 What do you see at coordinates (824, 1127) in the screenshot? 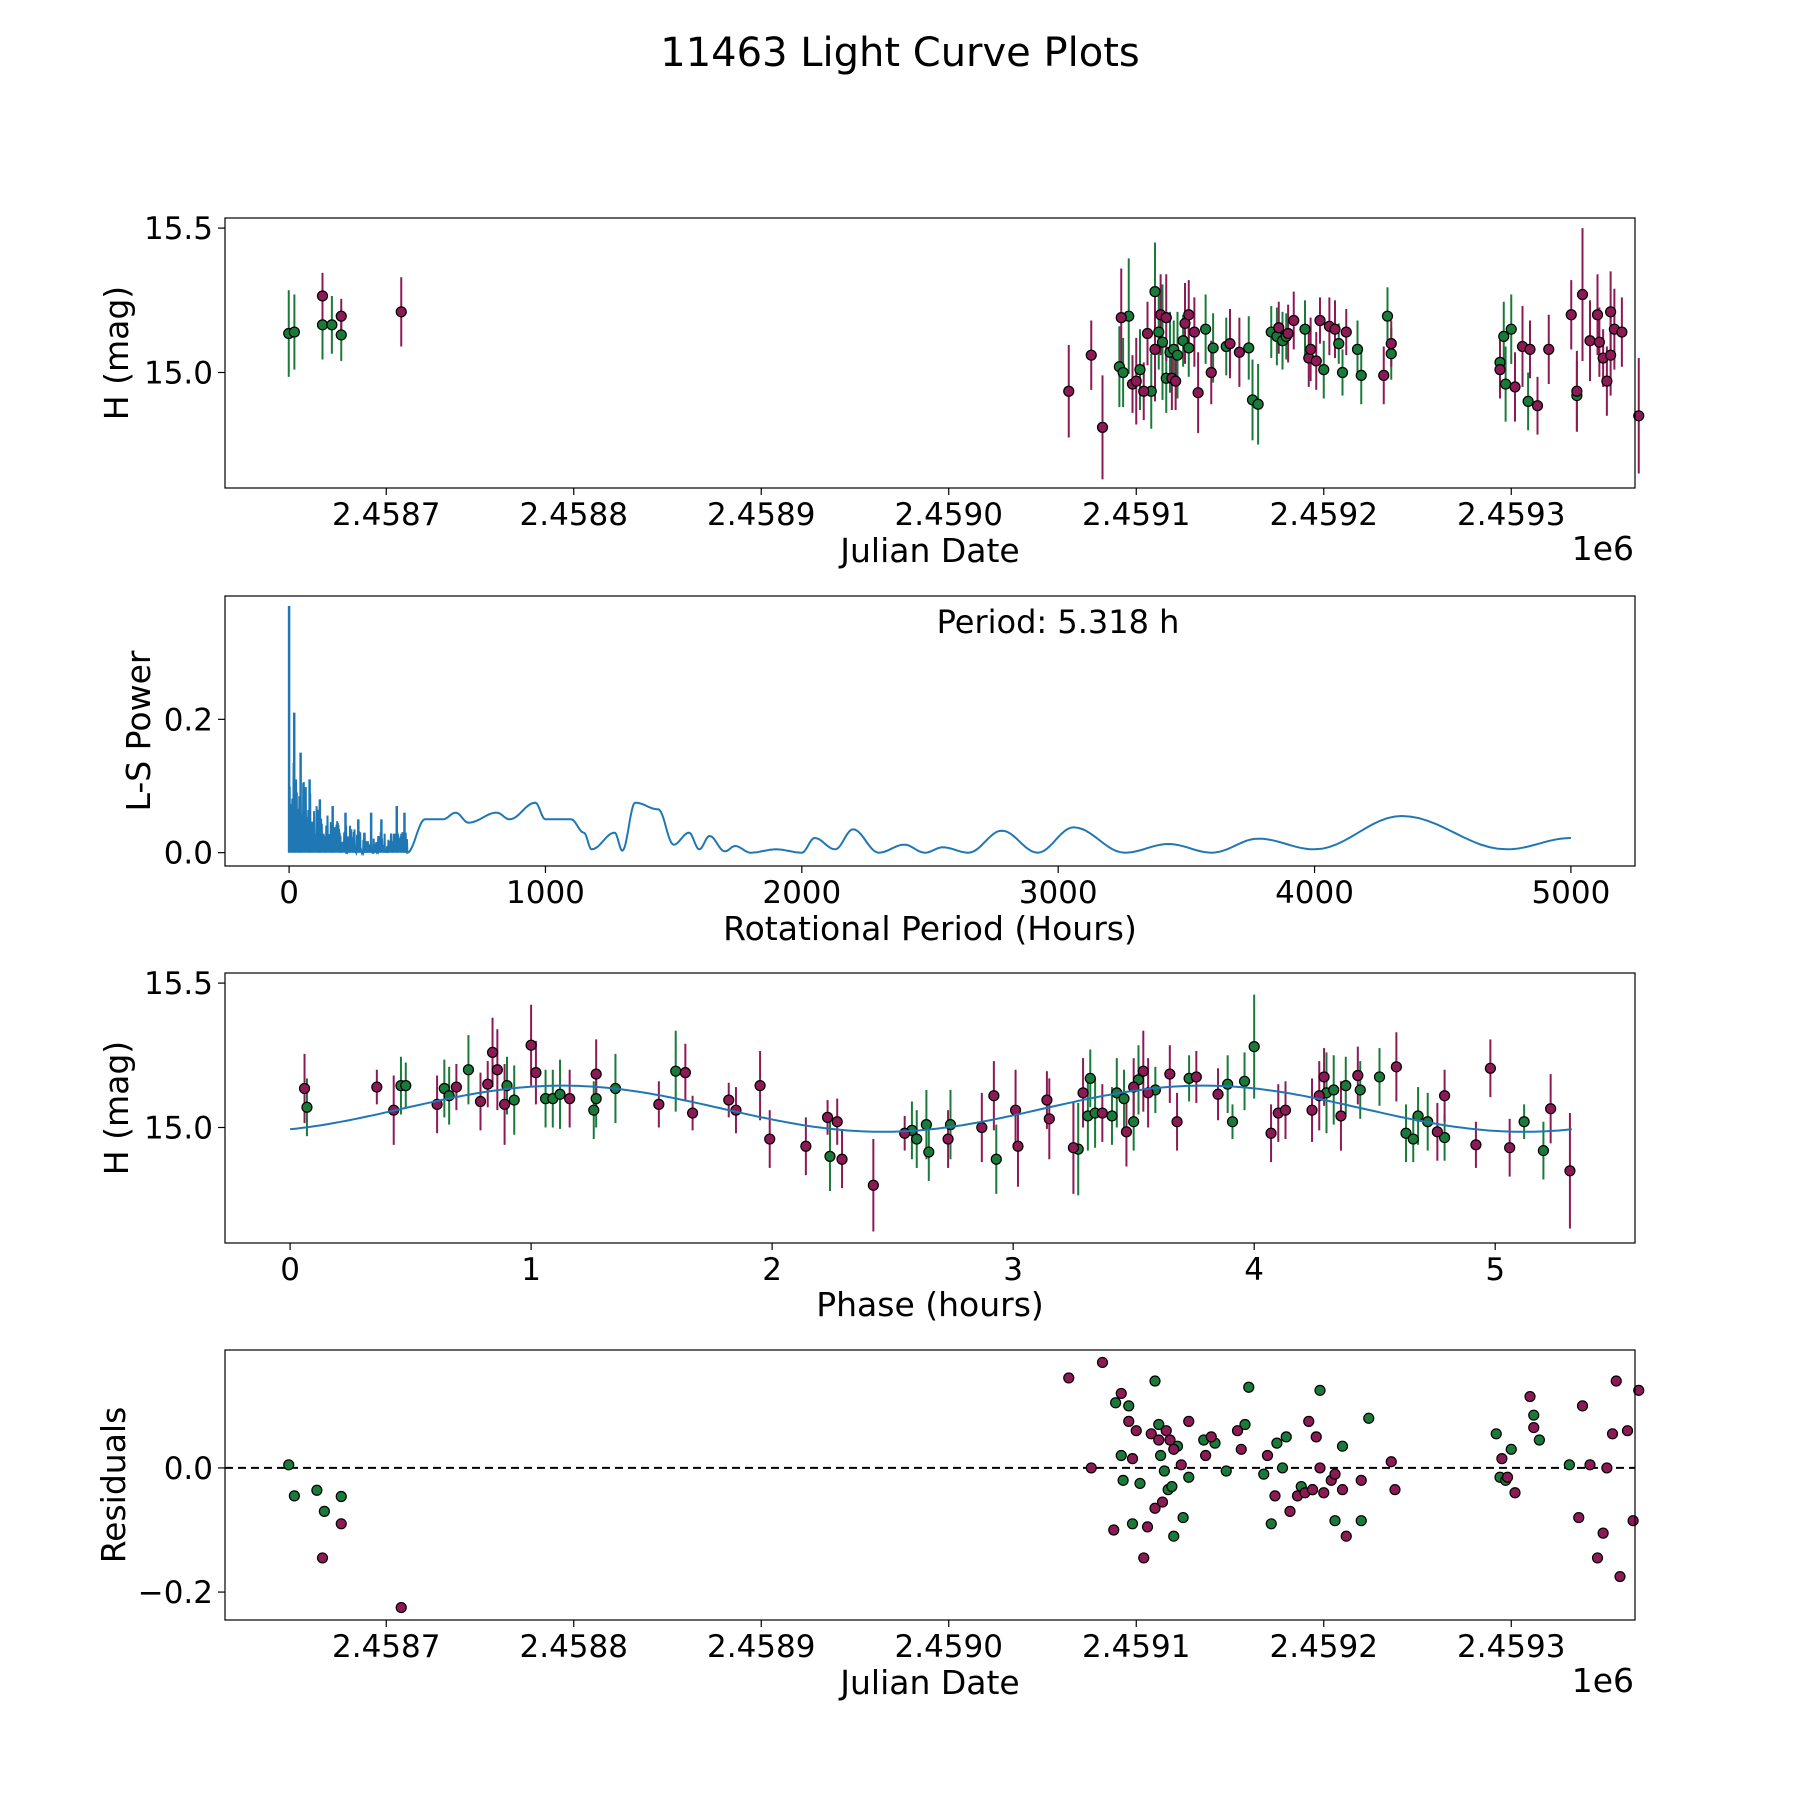
I see `phased-axes: 0 1 2 3 4 5 15.0 15.5` at bounding box center [824, 1127].